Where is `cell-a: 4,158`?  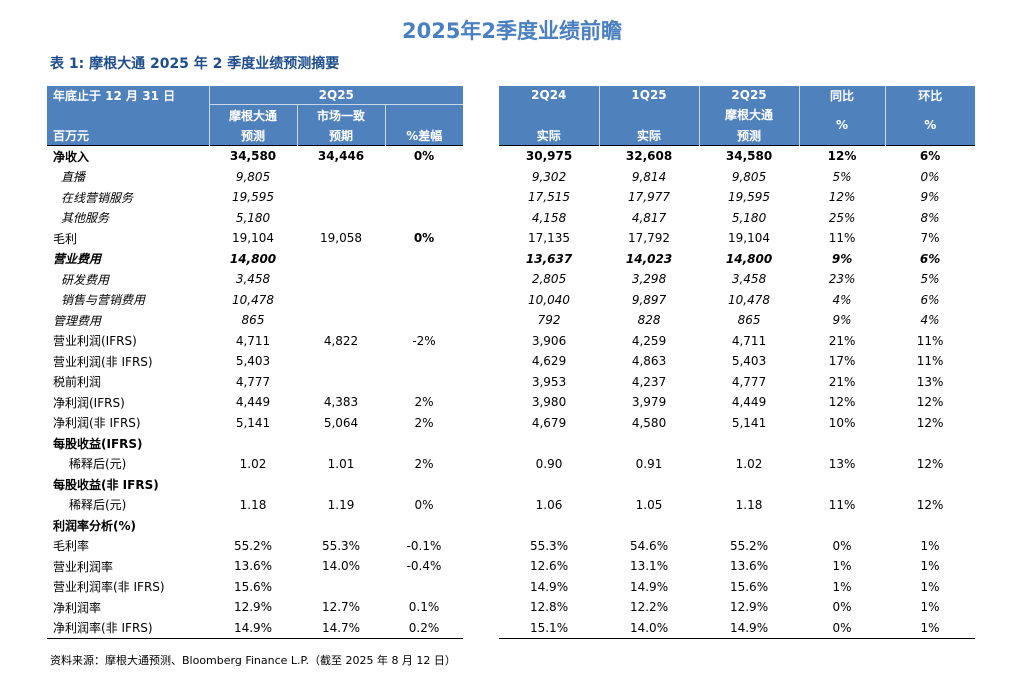 cell-a: 4,158 is located at coordinates (549, 217).